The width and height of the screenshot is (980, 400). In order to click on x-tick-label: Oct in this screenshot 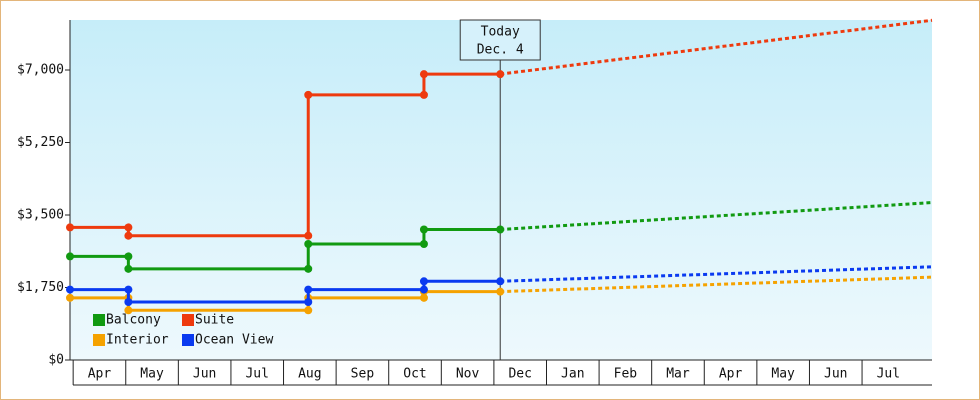, I will do `click(414, 374)`.